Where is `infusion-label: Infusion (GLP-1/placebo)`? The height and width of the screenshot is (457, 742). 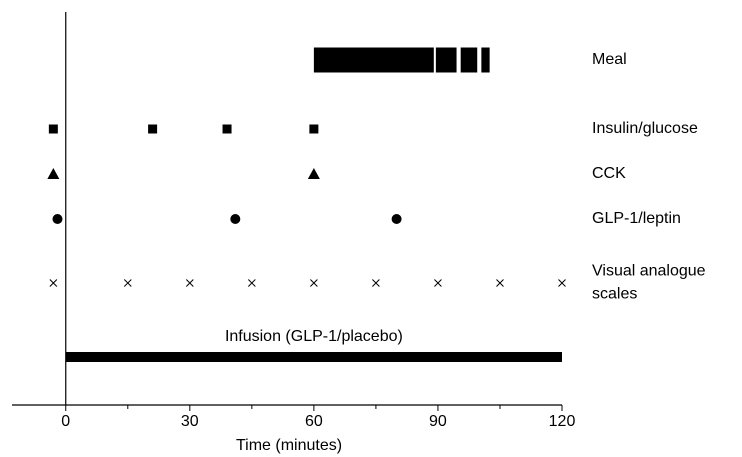 infusion-label: Infusion (GLP-1/placebo) is located at coordinates (314, 336).